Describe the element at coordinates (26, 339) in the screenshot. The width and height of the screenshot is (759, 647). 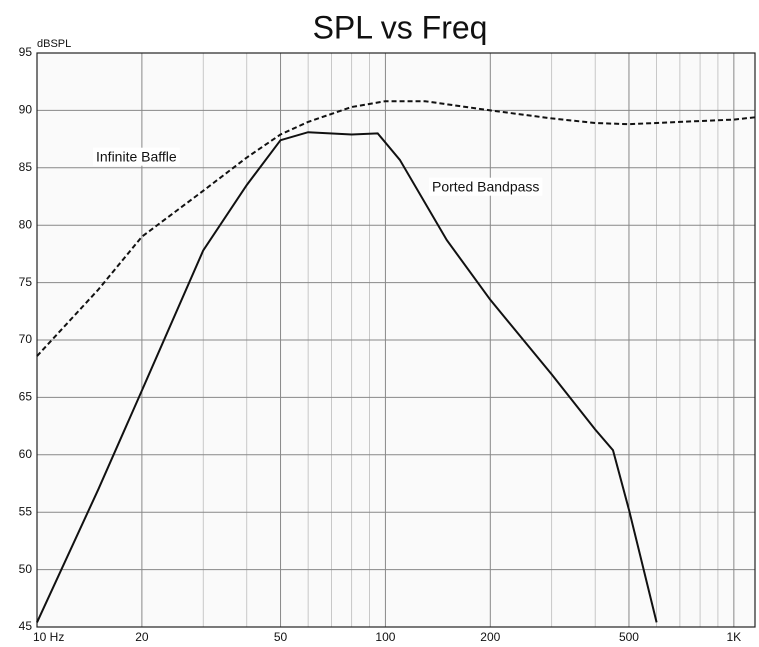
I see `y-tick-label: 70` at that location.